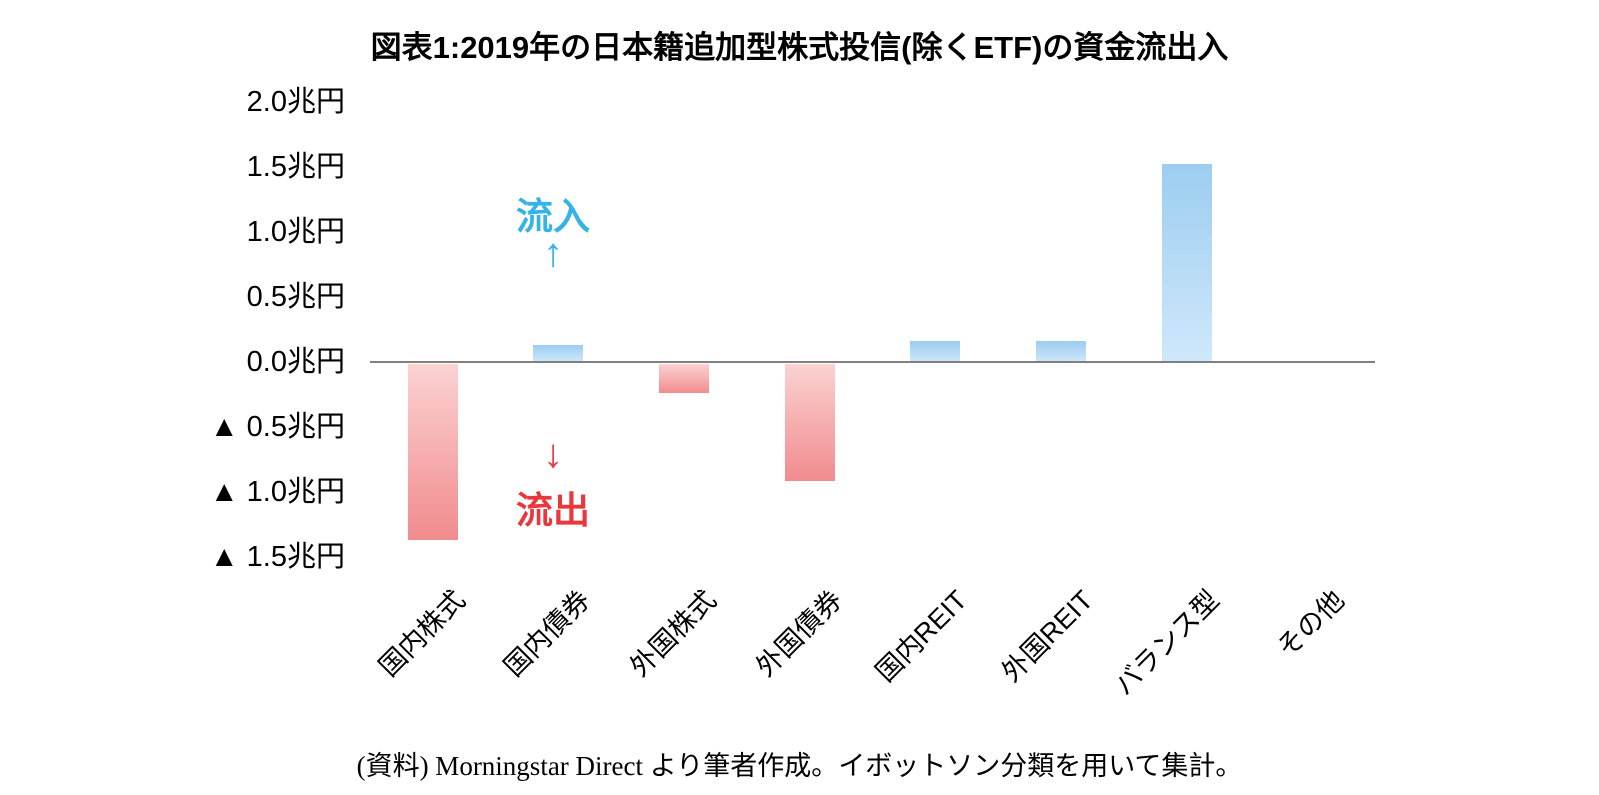 Image resolution: width=1599 pixels, height=795 pixels. I want to click on y-axis-tick-label: 0.5兆円, so click(295, 297).